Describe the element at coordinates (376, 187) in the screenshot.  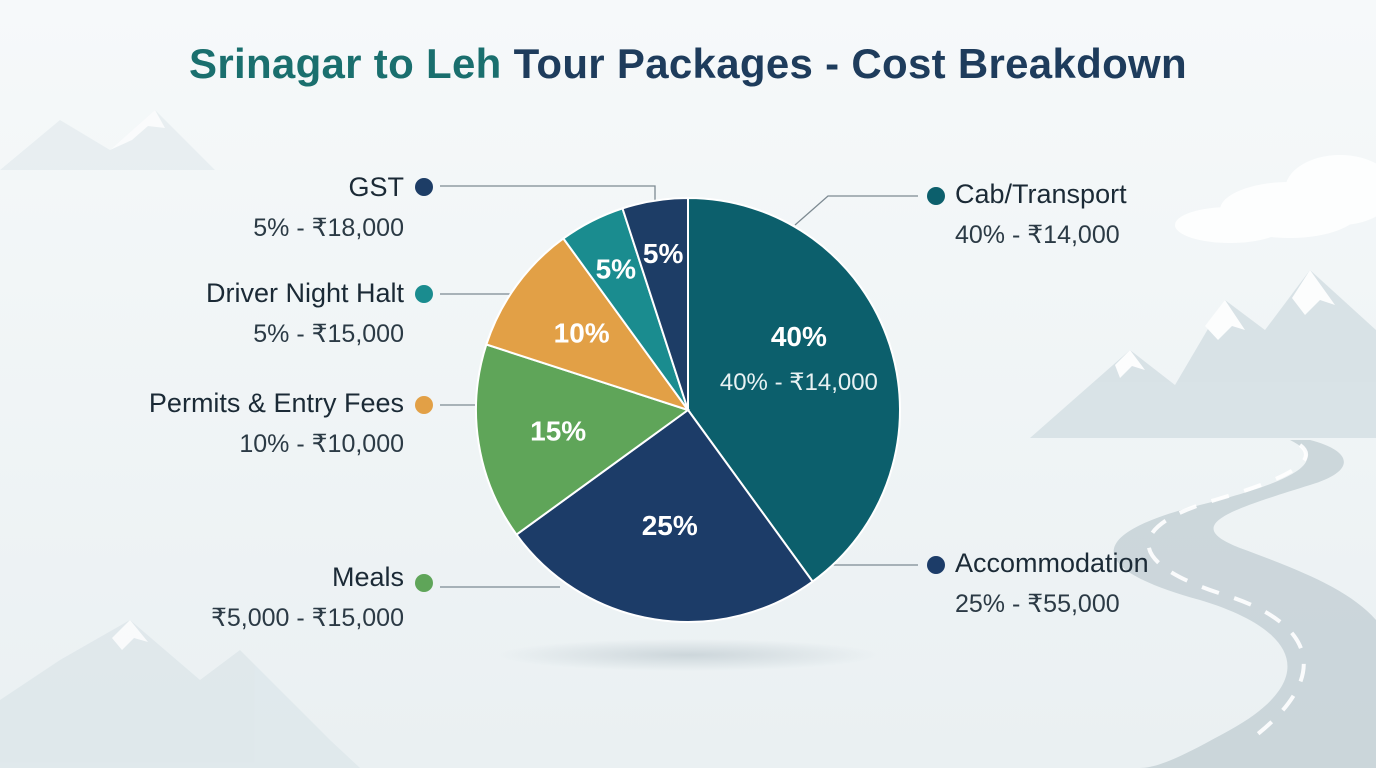
I see `callout-gst-name: GST` at that location.